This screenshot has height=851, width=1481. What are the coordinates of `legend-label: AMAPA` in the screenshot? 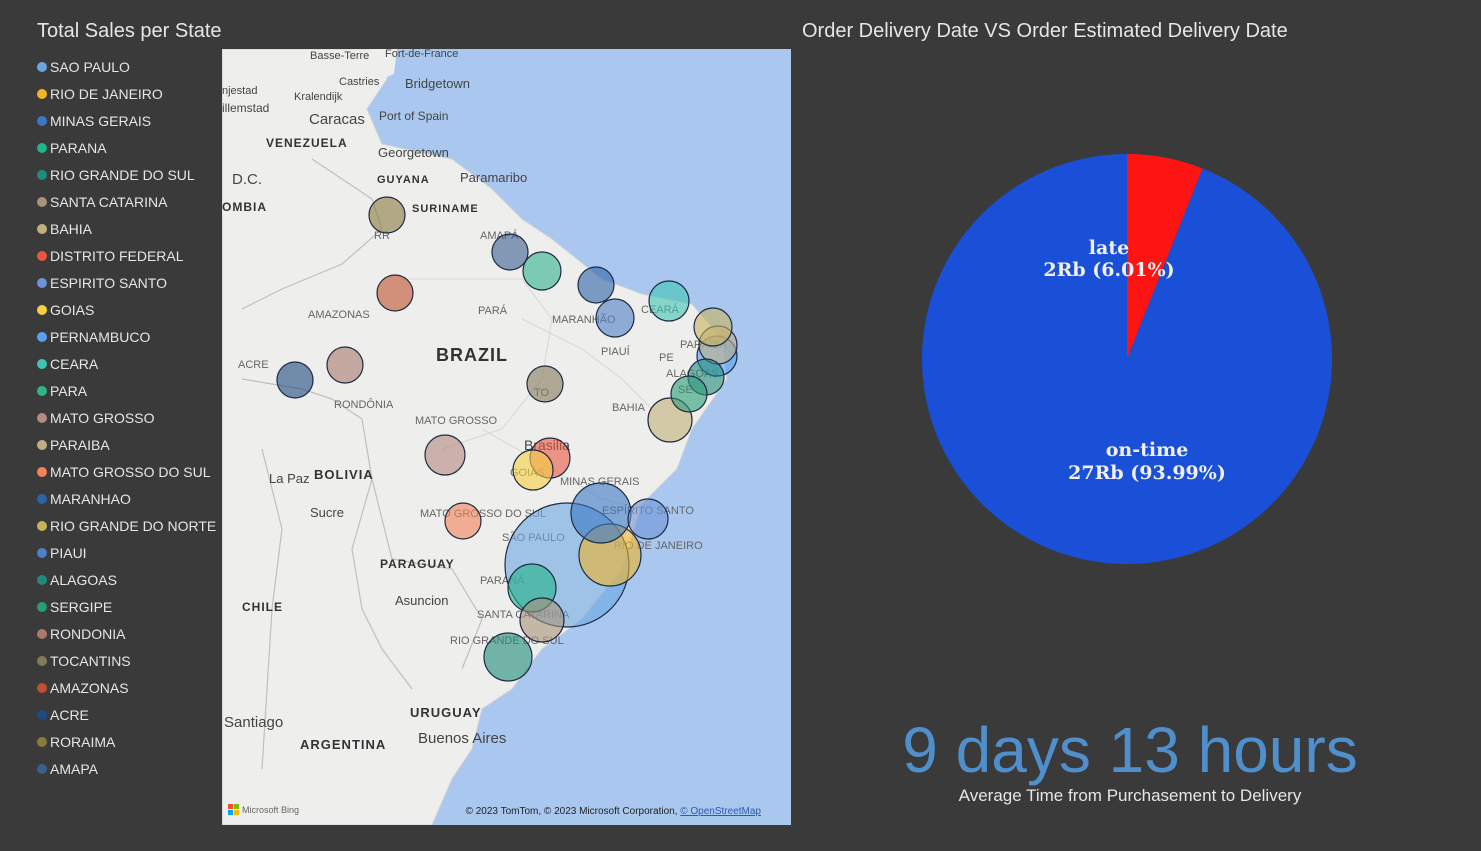 It's located at (74, 768).